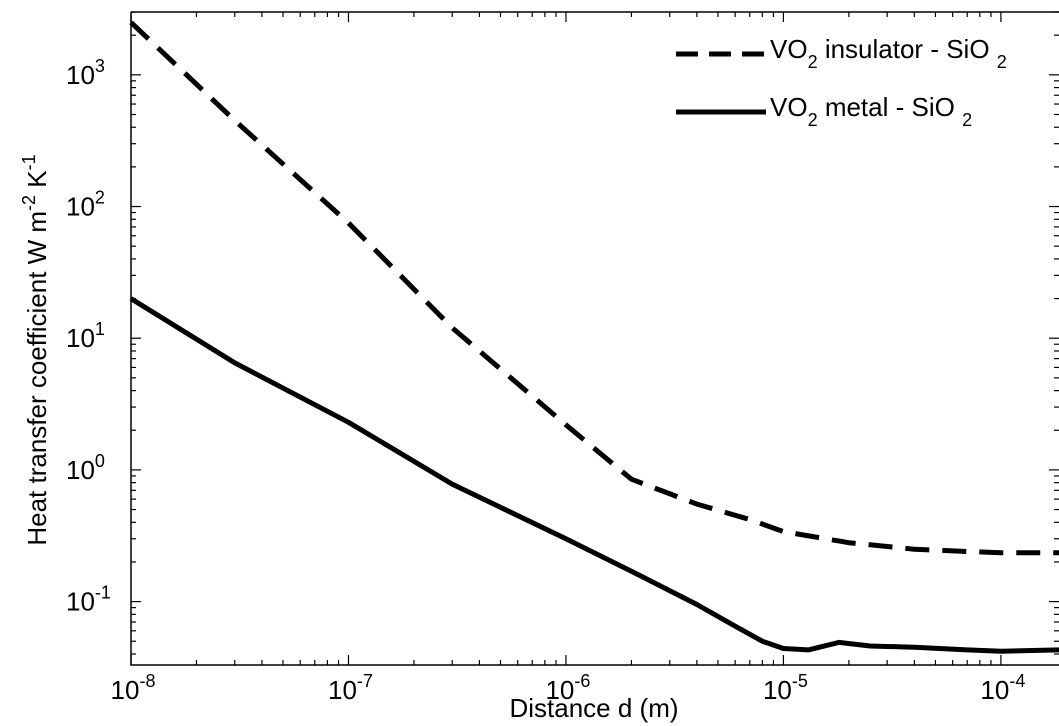 The image size is (1059, 726). Describe the element at coordinates (29, 162) in the screenshot. I see `y-axis-label-exp2: -1` at that location.